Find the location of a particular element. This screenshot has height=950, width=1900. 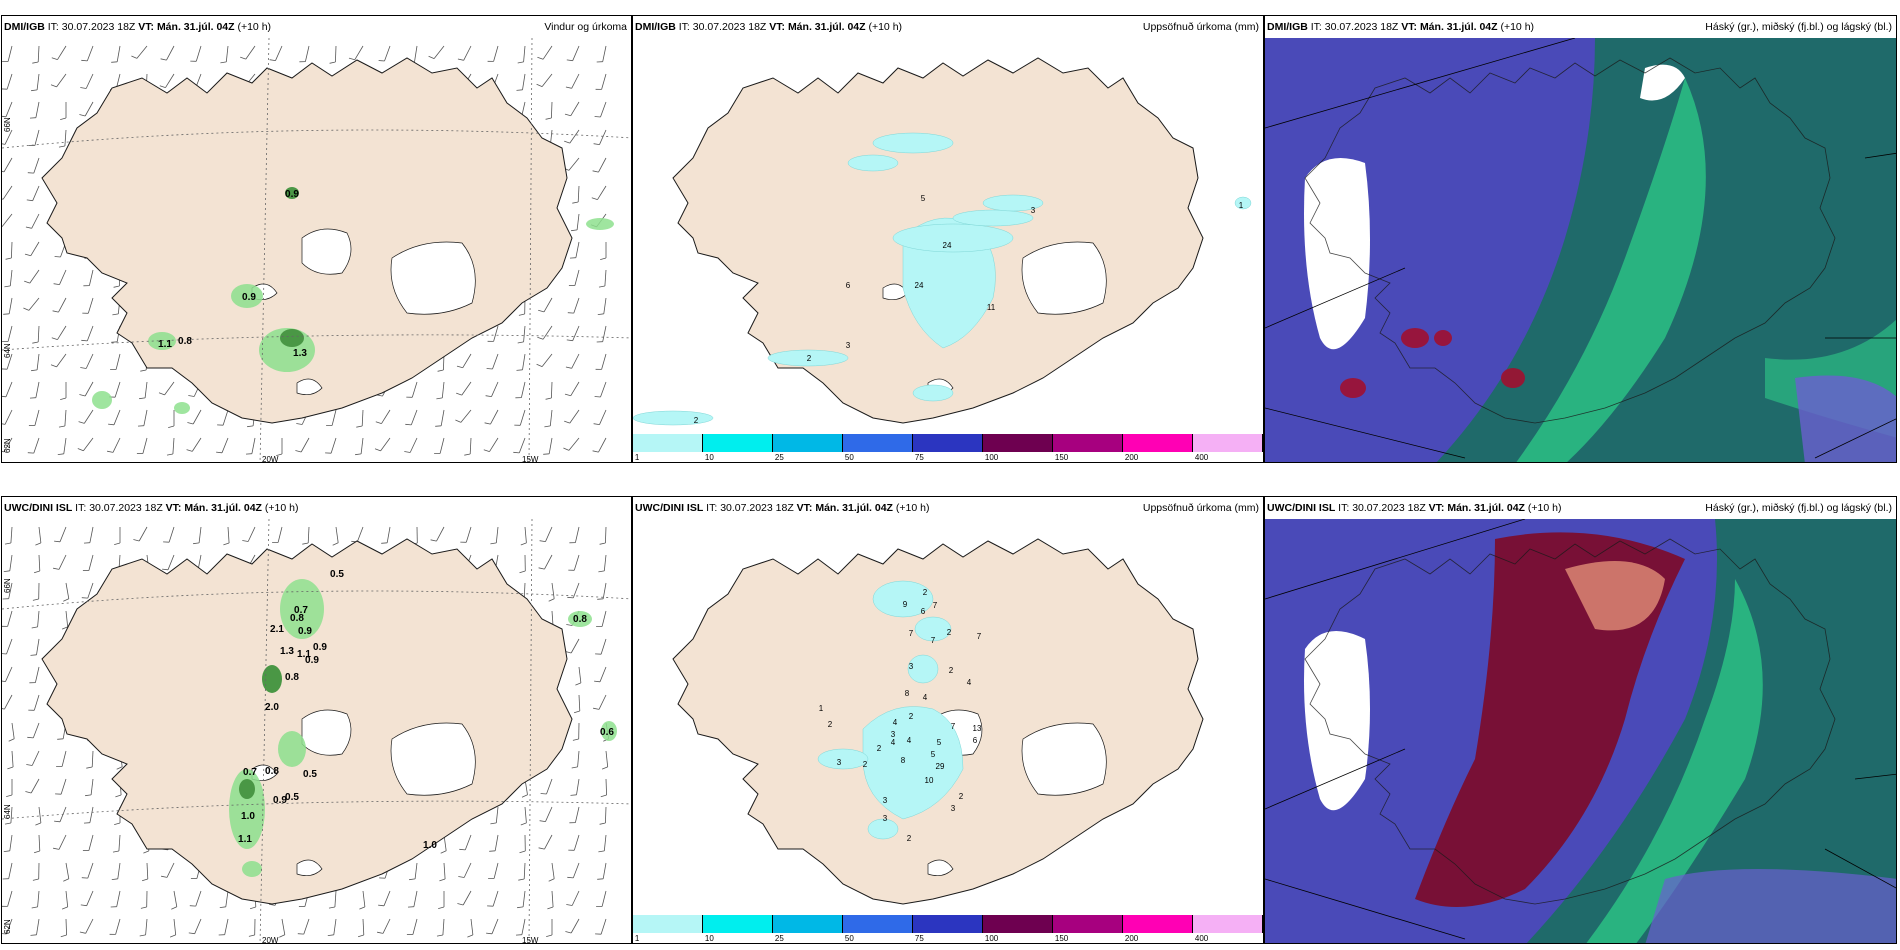

colorbar-ticks: 1 10 25 50 75 100 150 200 400 is located at coordinates (948, 938).